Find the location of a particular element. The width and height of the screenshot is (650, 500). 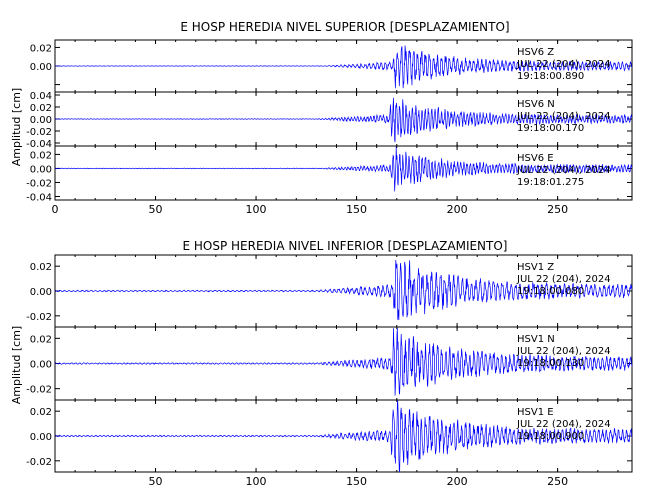

record-time-label: 19:18:00.080 is located at coordinates (550, 291).